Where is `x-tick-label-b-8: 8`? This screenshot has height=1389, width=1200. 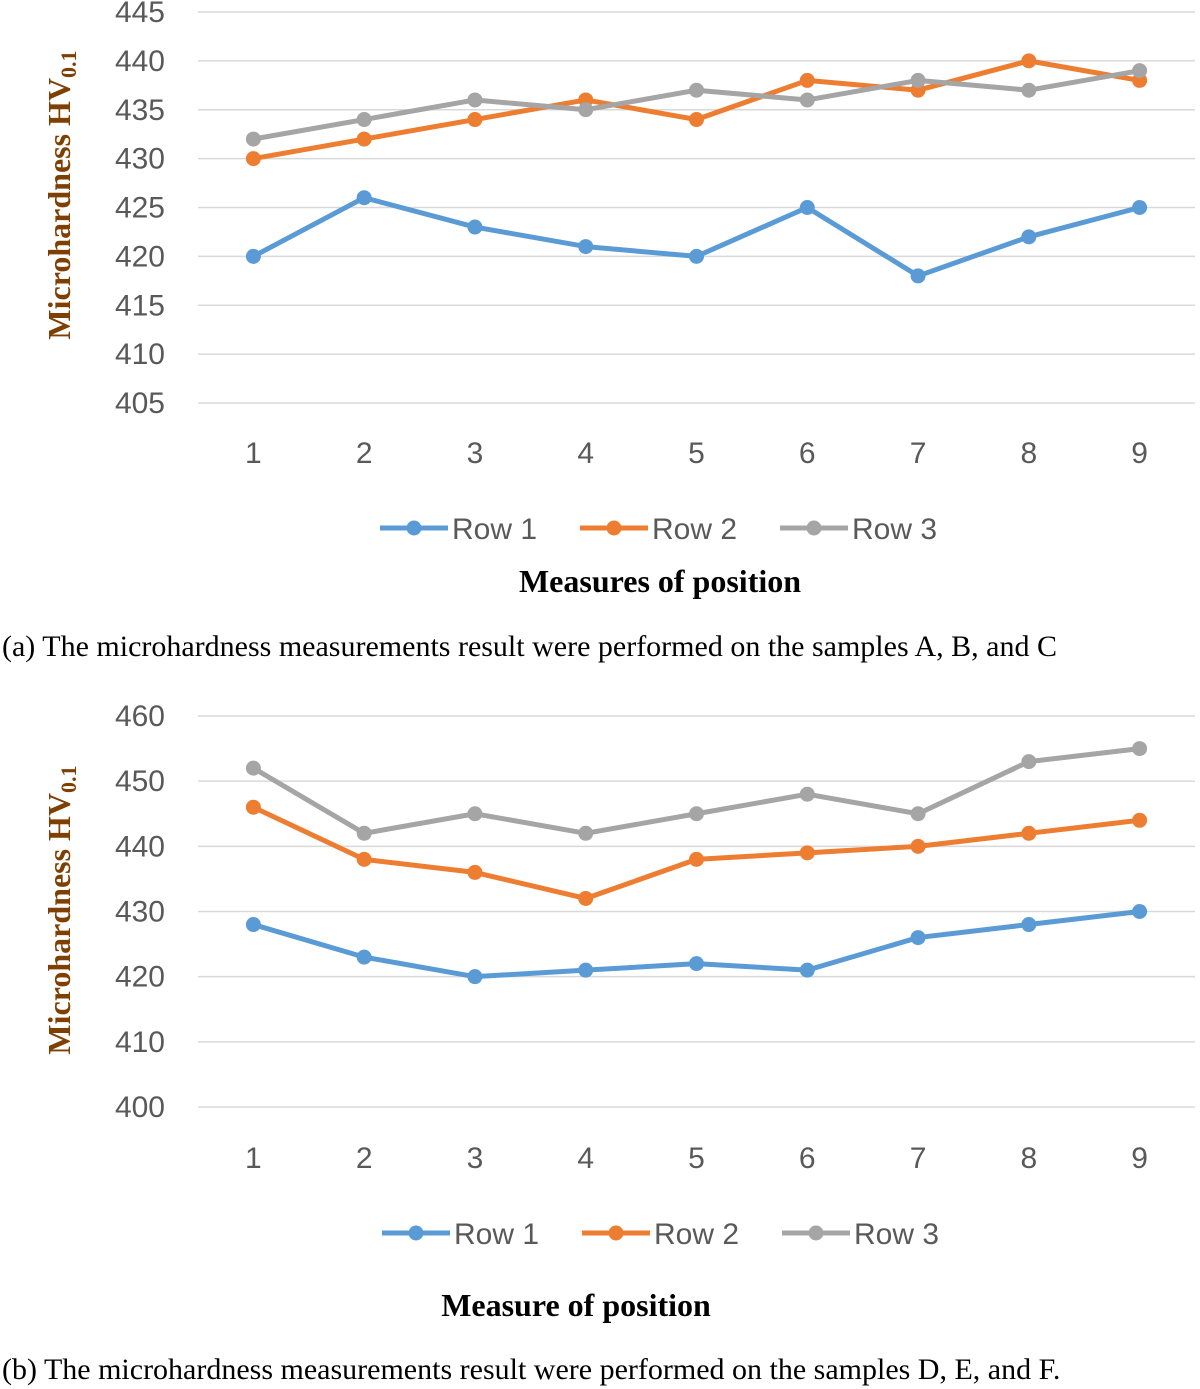
x-tick-label-b-8: 8 is located at coordinates (1028, 1158).